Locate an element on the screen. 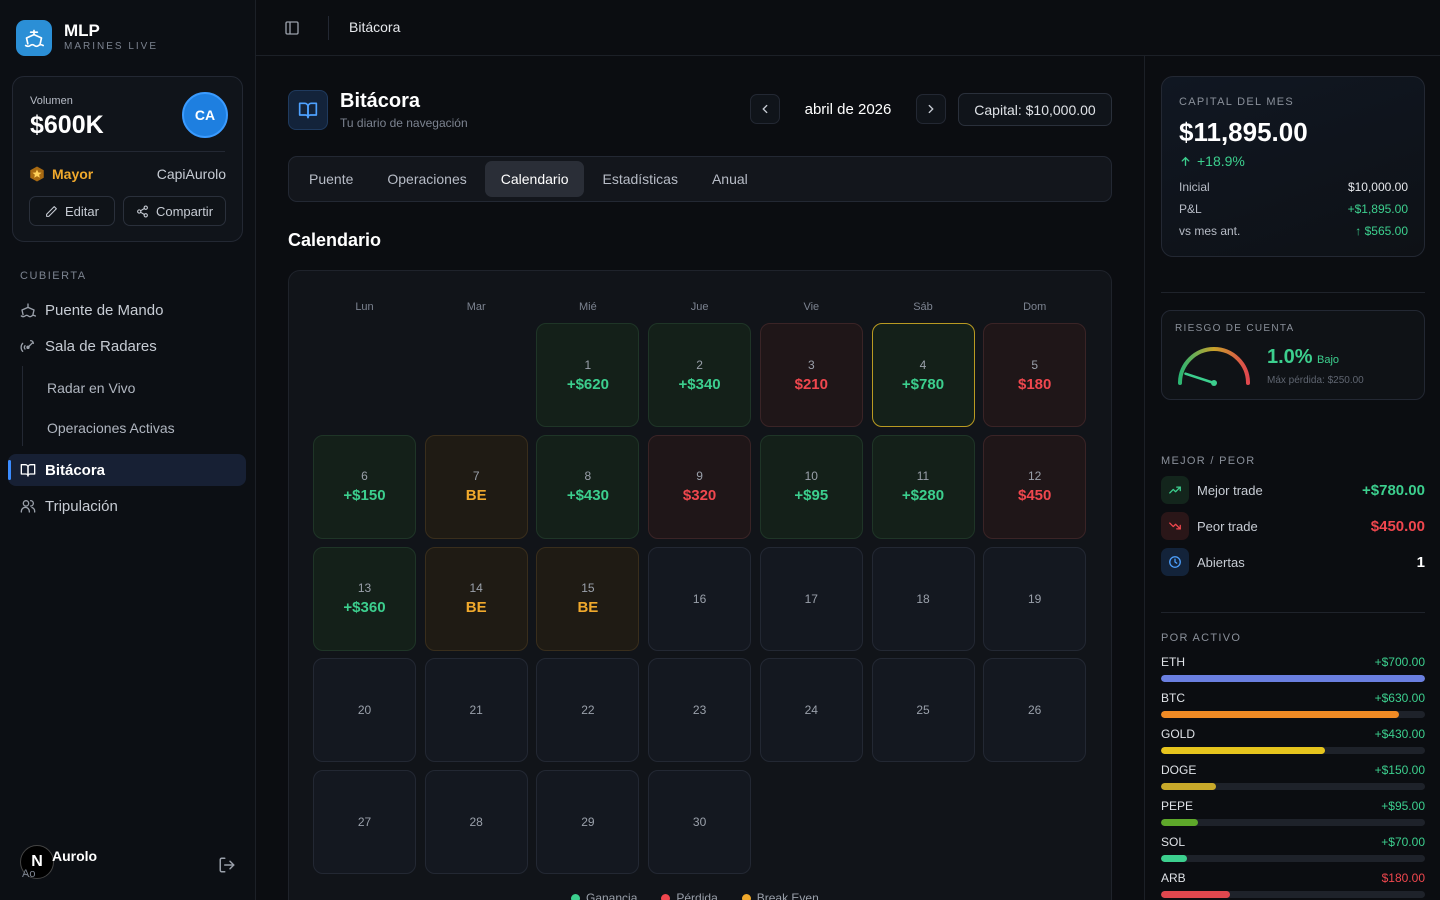 The width and height of the screenshot is (1440, 900). sidebar-item-puente-de-mando: Puente de Mando is located at coordinates (127, 310).